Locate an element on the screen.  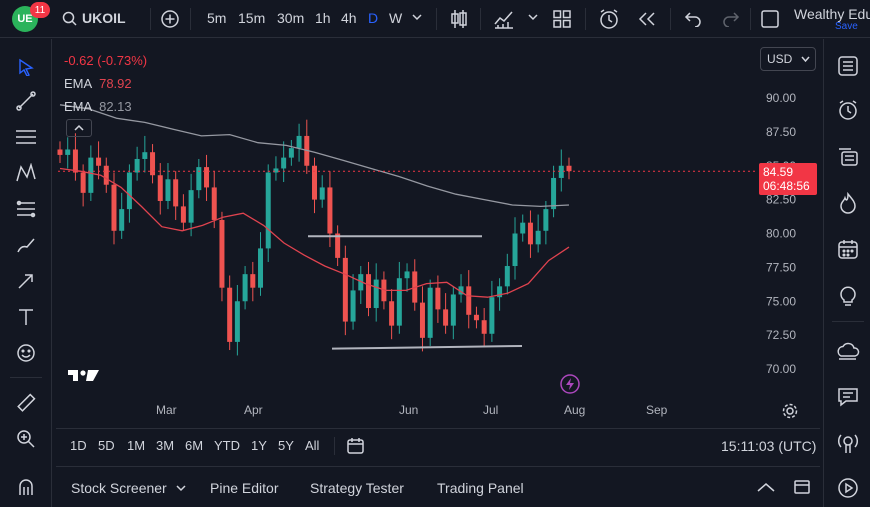
magnet-tool is located at coordinates (26, 487).